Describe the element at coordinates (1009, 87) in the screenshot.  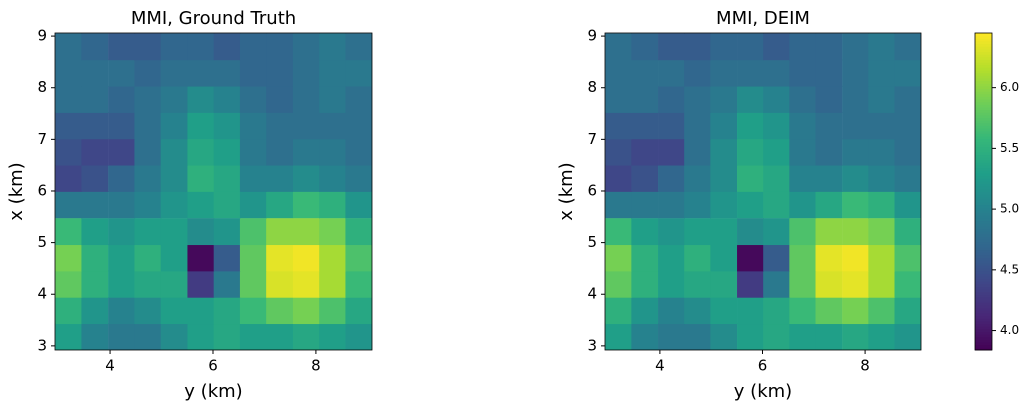
I see `colorbar-tick-label: 6.0` at that location.